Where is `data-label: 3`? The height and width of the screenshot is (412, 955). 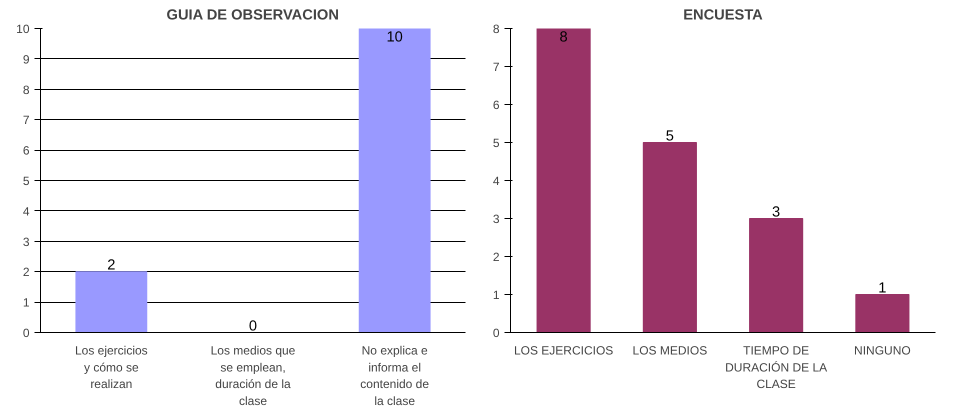
data-label: 3 is located at coordinates (776, 212).